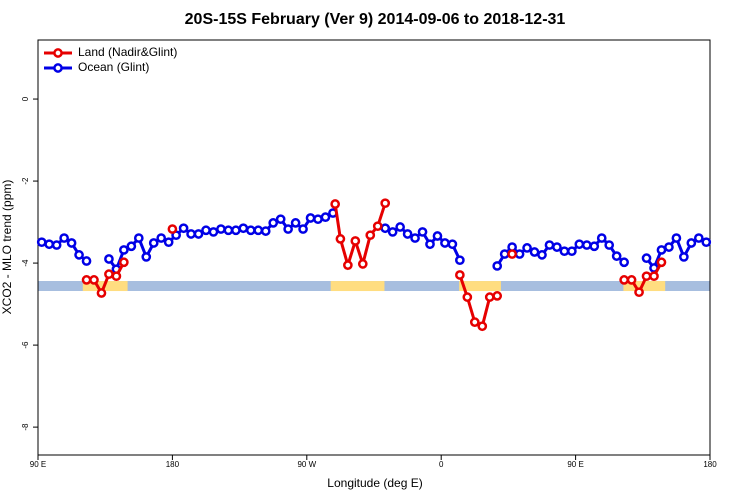 This screenshot has height=500, width=750. What do you see at coordinates (127, 52) in the screenshot?
I see `legend-label: Land (Nadir&Glint)` at bounding box center [127, 52].